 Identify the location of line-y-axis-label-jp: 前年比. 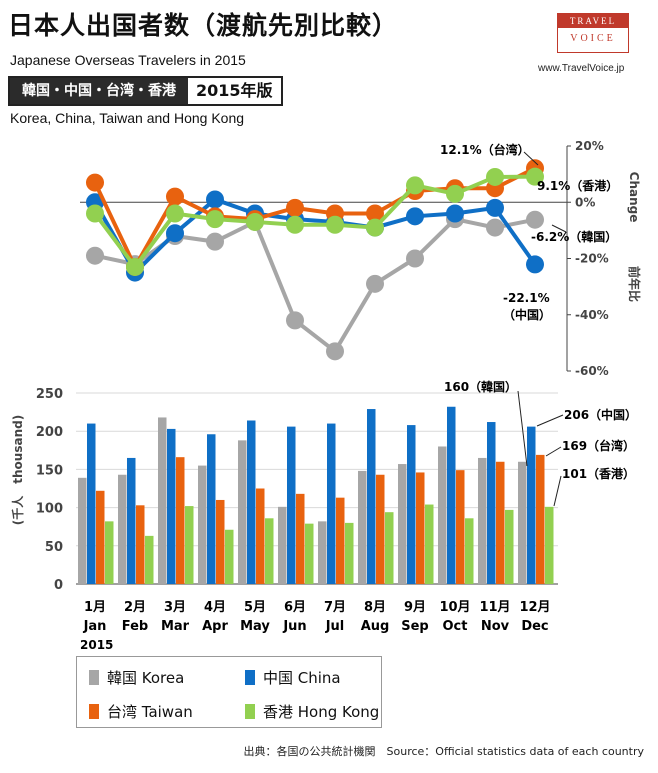
(634, 284).